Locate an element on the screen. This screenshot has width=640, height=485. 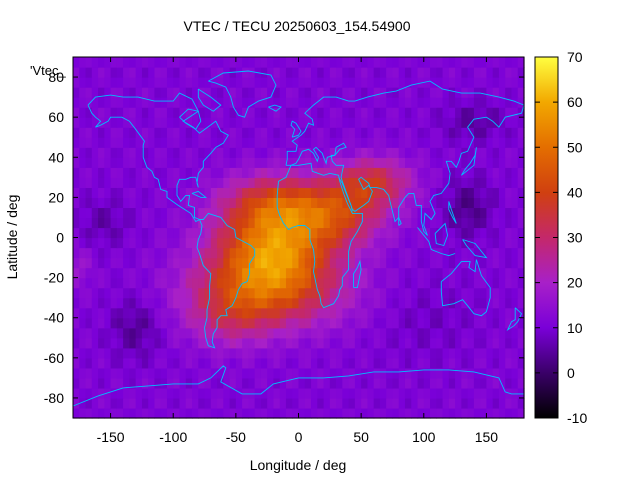
y-tick-label: 20 is located at coordinates (56, 197).